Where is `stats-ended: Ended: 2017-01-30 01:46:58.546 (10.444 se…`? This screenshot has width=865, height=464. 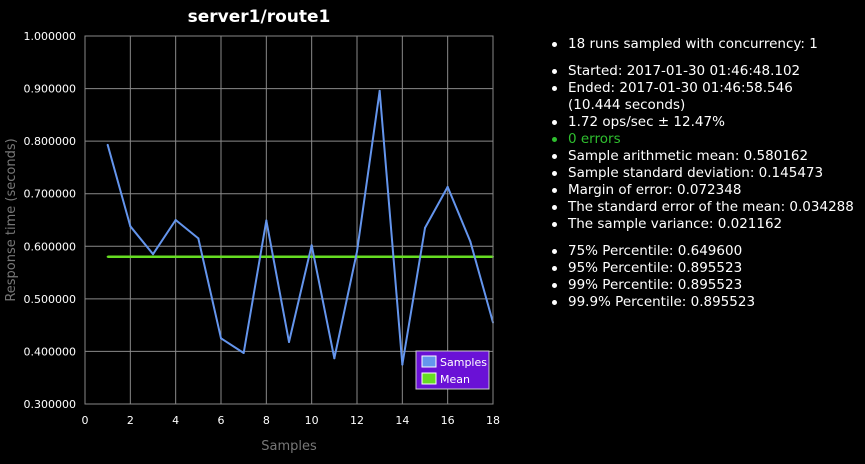
stats-ended: Ended: 2017-01-30 01:46:58.546 (10.444 se… is located at coordinates (705, 97).